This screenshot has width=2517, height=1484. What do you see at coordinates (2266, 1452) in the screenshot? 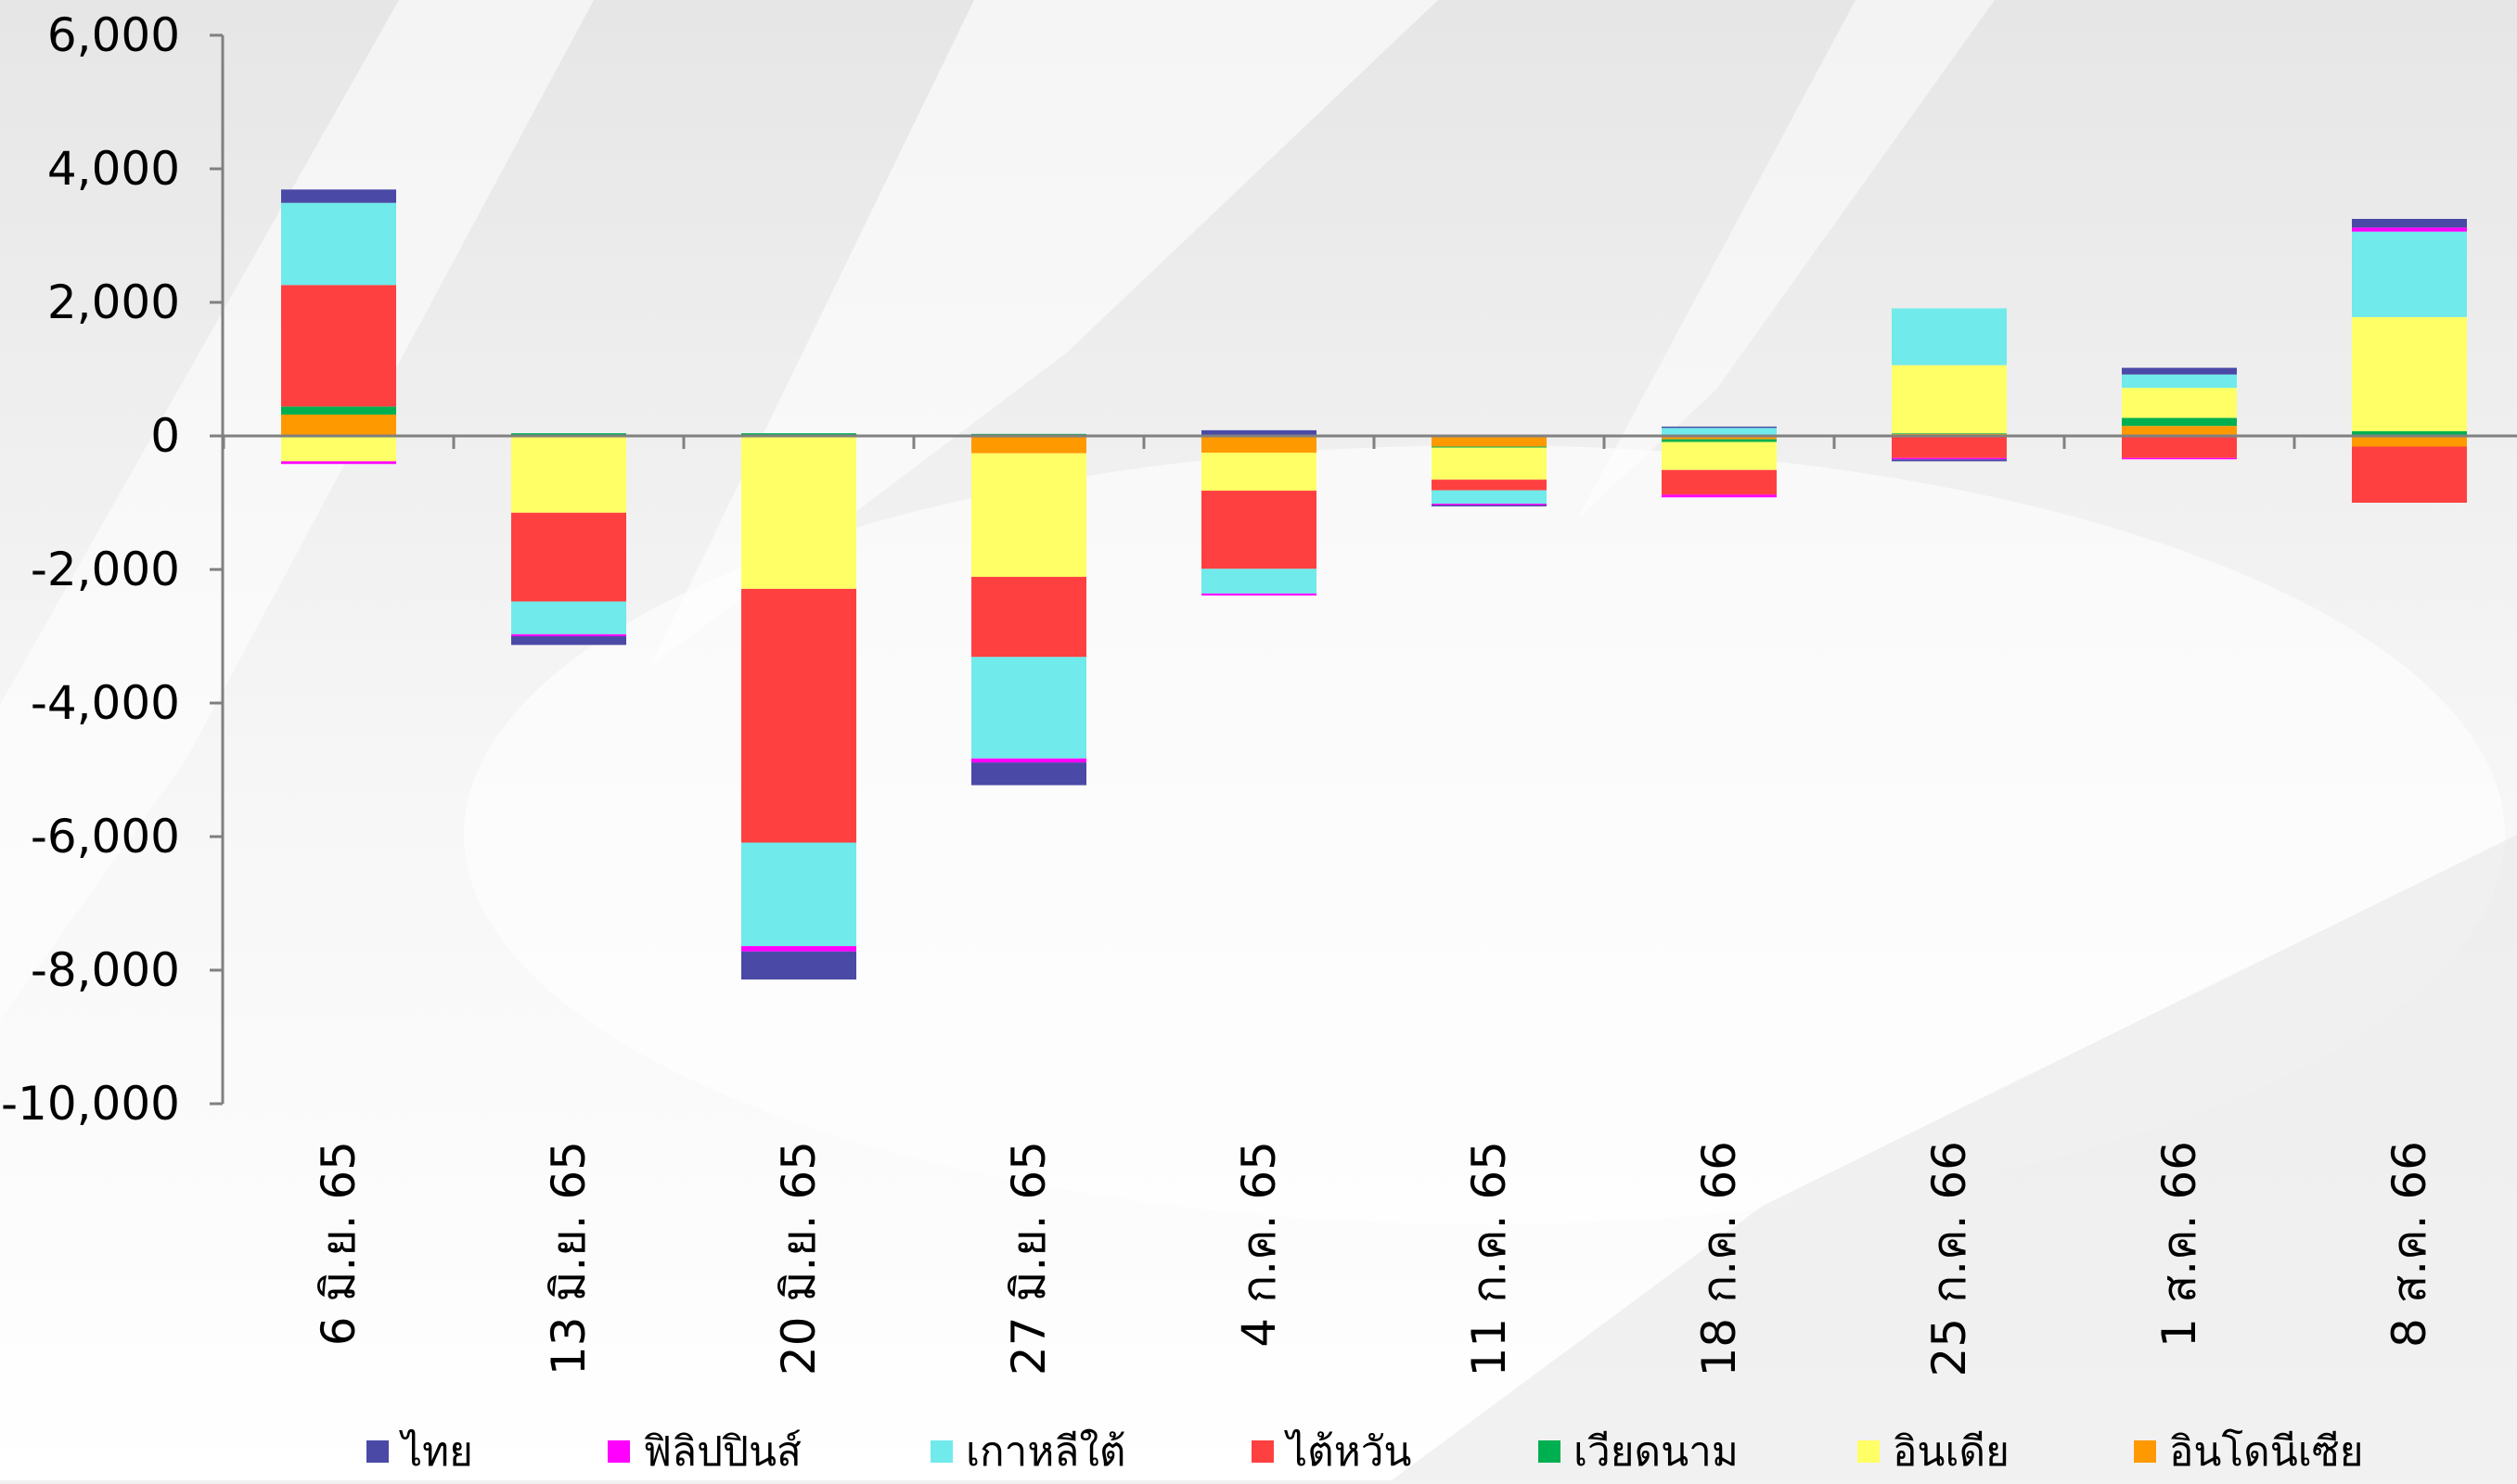
I see `legend-label: อินโดนีเซีย` at bounding box center [2266, 1452].